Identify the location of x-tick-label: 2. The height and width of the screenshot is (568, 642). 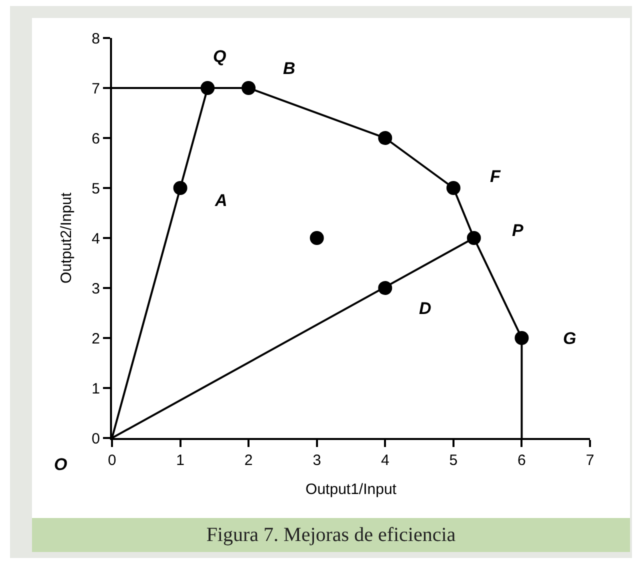
(248, 460).